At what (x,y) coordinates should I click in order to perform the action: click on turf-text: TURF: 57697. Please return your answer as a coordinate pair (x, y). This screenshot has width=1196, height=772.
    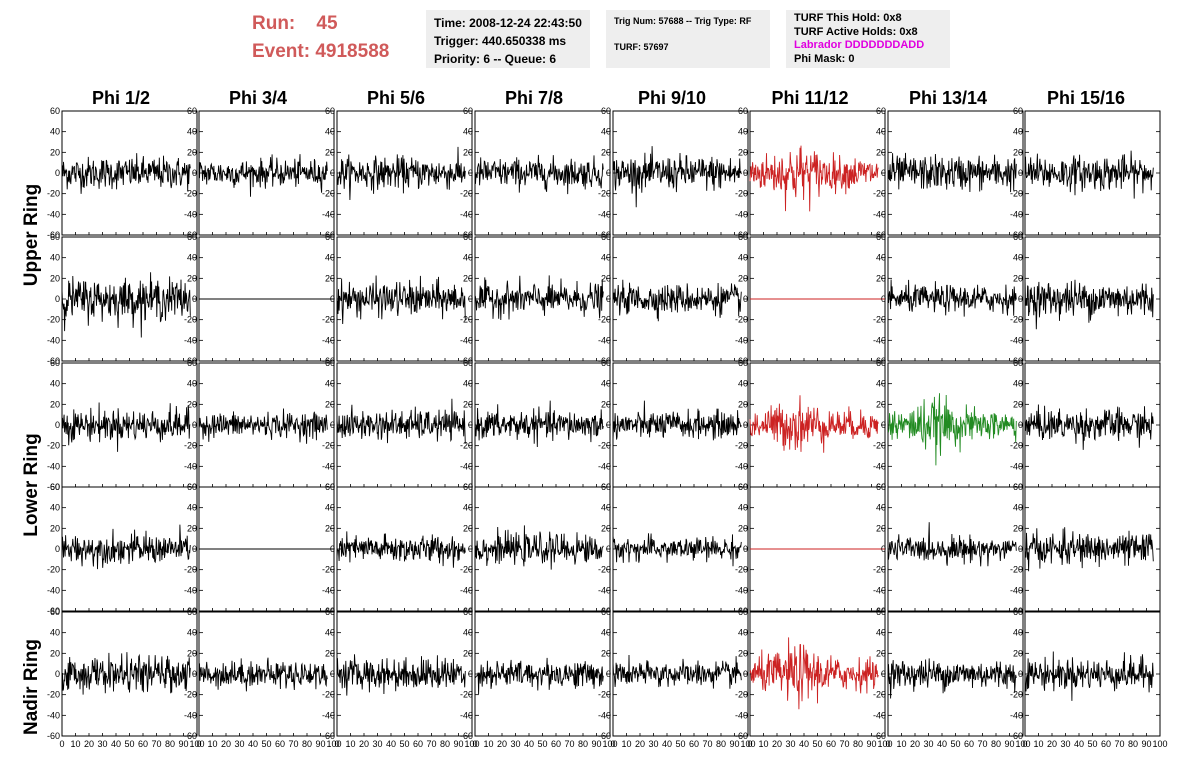
    Looking at the image, I should click on (641, 47).